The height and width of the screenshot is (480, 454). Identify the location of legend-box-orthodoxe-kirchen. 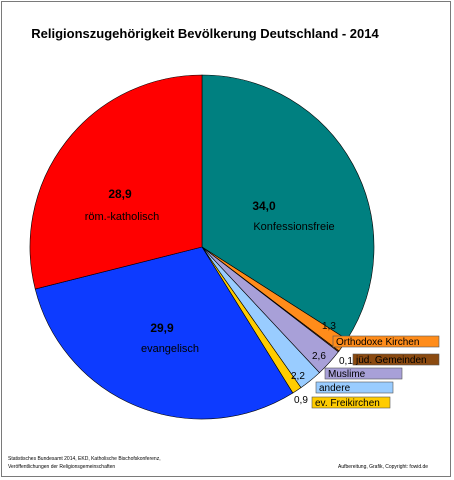
(386, 341).